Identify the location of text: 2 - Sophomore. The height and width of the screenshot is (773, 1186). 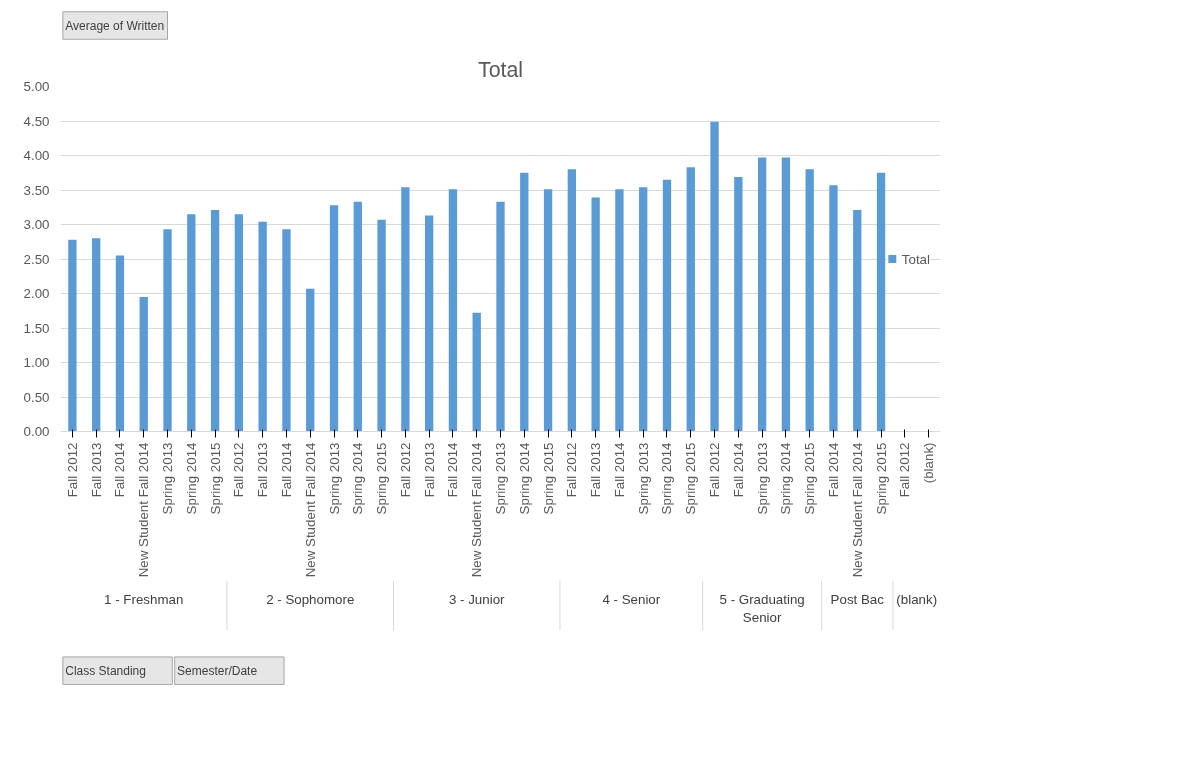
(310, 599).